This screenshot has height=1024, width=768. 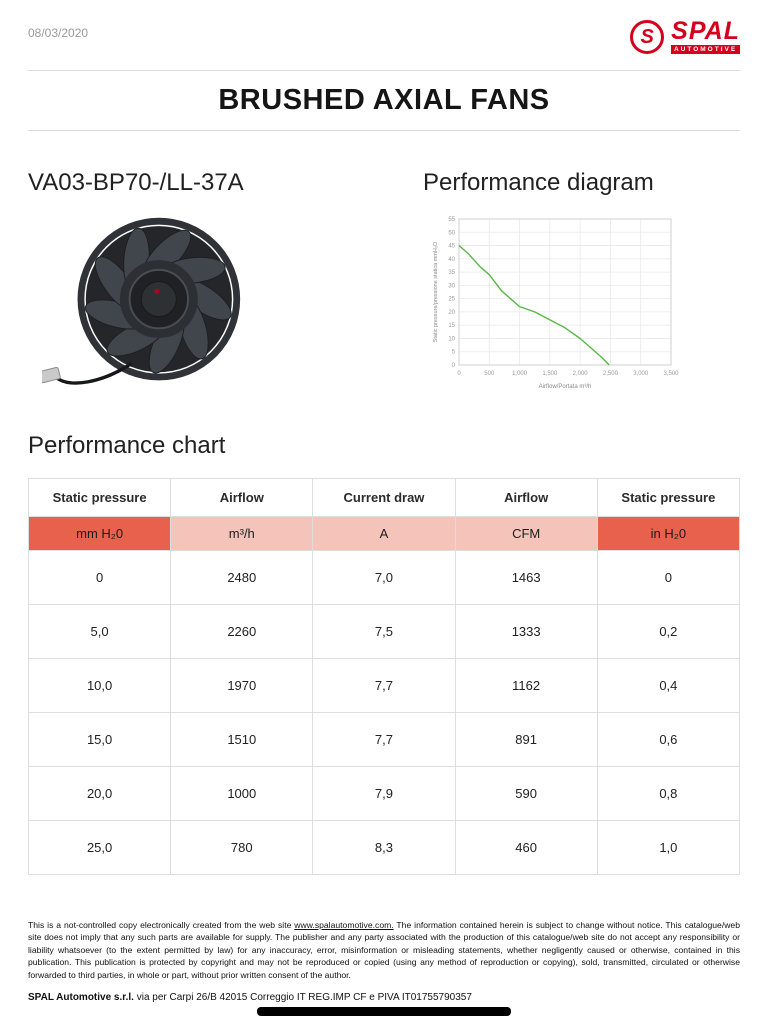 What do you see at coordinates (242, 793) in the screenshot?
I see `table-cell: 1000` at bounding box center [242, 793].